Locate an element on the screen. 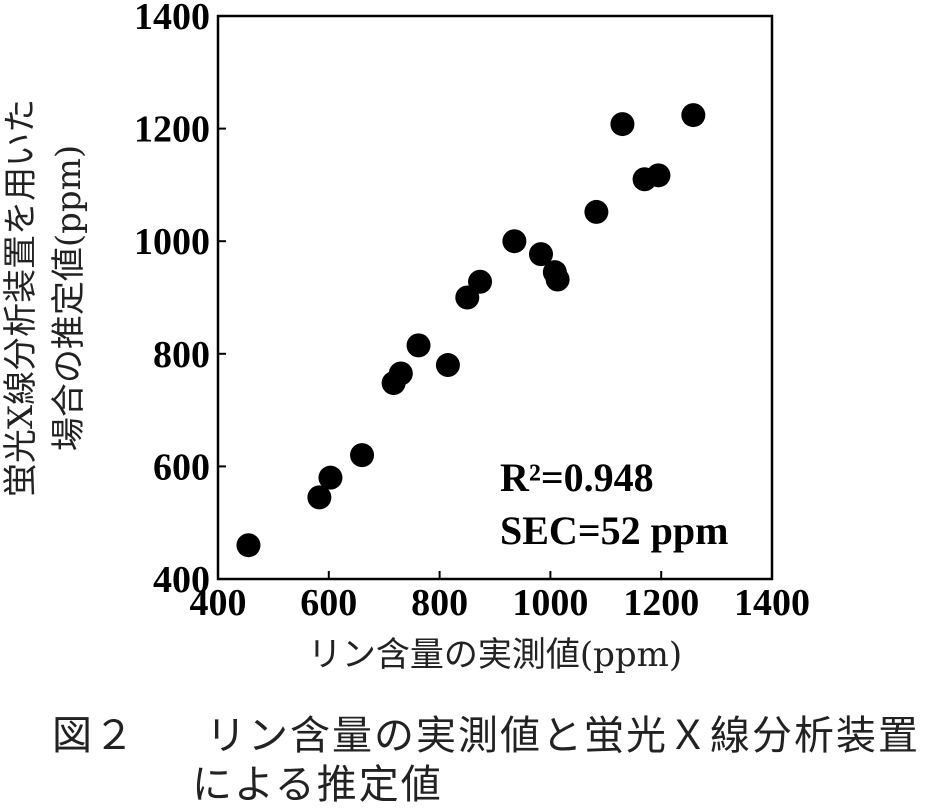  x-axis-ticks: 400 600 800 1000 1200 1400 is located at coordinates (500, 597).